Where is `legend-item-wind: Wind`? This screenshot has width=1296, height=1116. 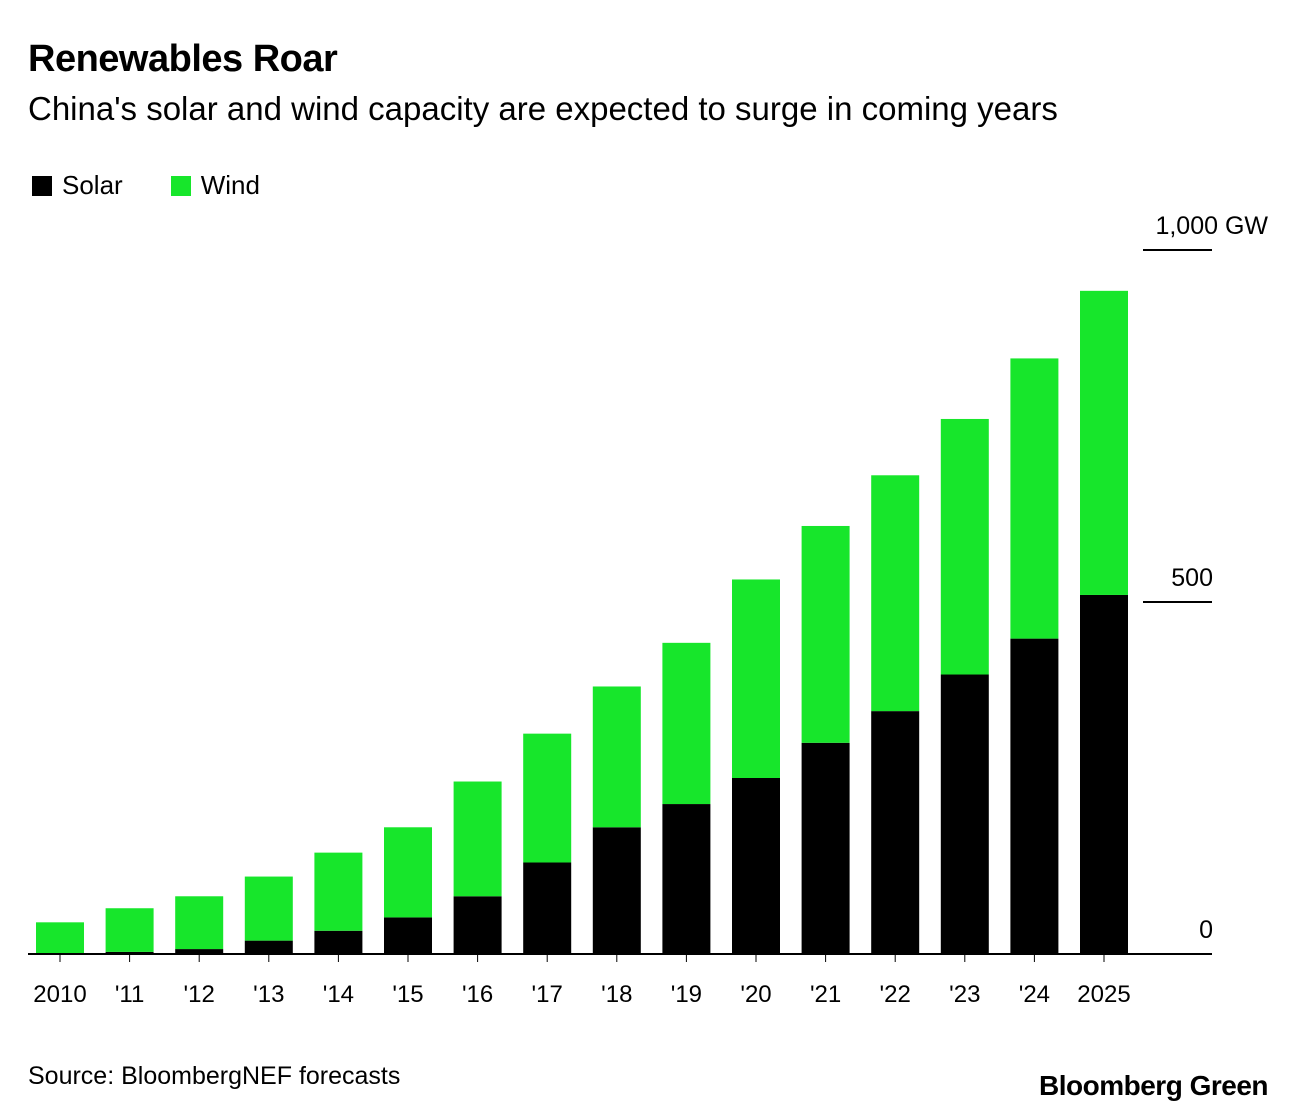 legend-item-wind: Wind is located at coordinates (215, 185).